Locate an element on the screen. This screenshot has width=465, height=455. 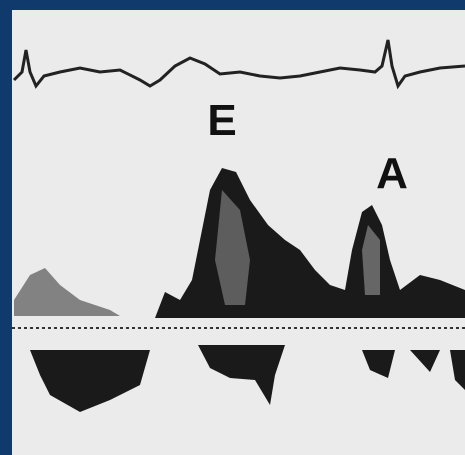
e-wave-core is located at coordinates (232, 247).